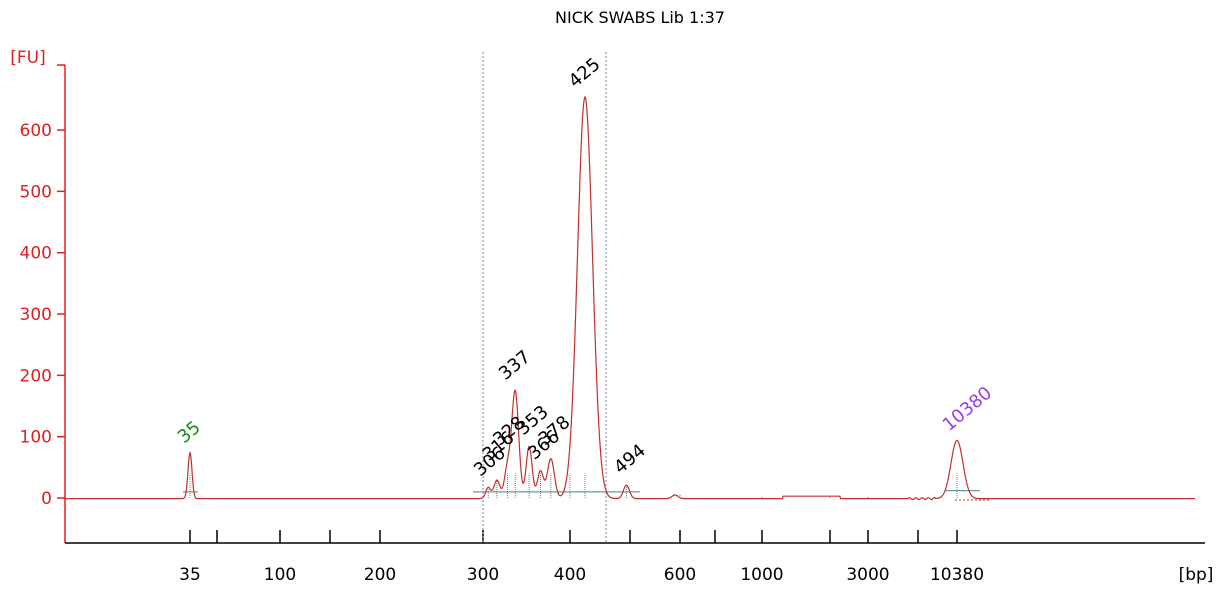 This screenshot has height=590, width=1216. Describe the element at coordinates (630, 459) in the screenshot. I see `peak-label-494: 494` at that location.